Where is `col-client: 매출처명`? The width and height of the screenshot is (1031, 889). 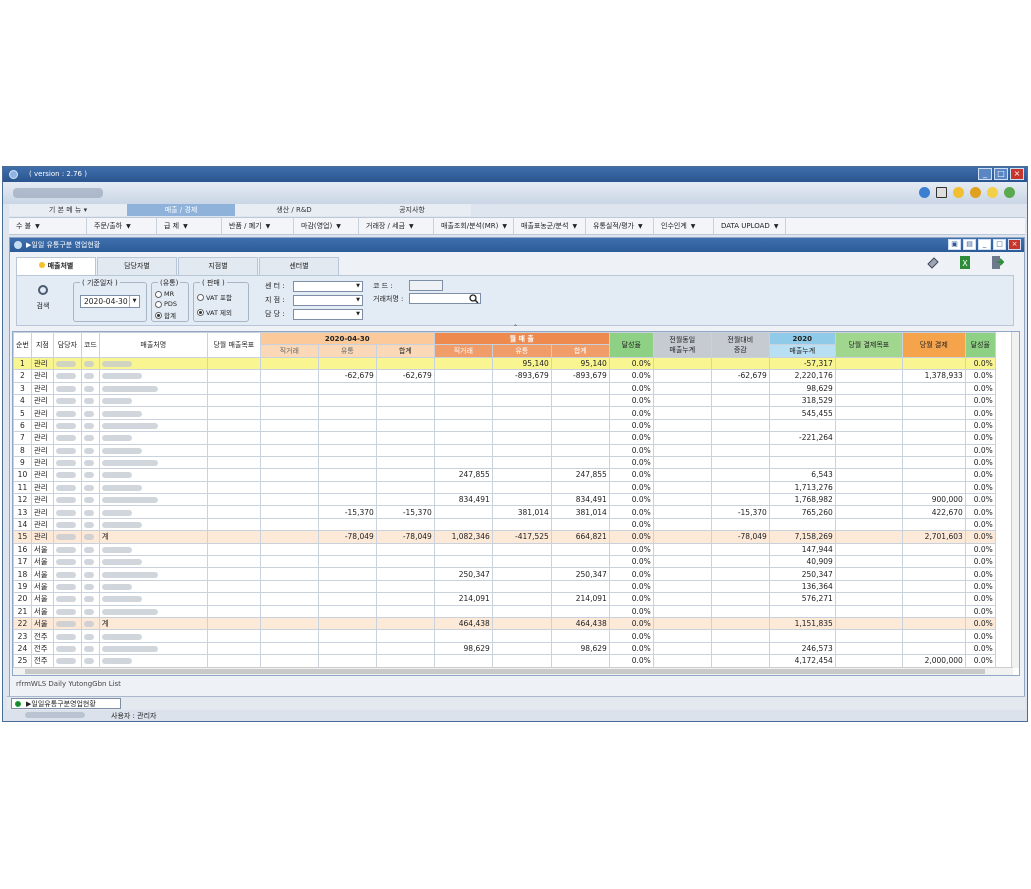 col-client: 매출처명 is located at coordinates (153, 345).